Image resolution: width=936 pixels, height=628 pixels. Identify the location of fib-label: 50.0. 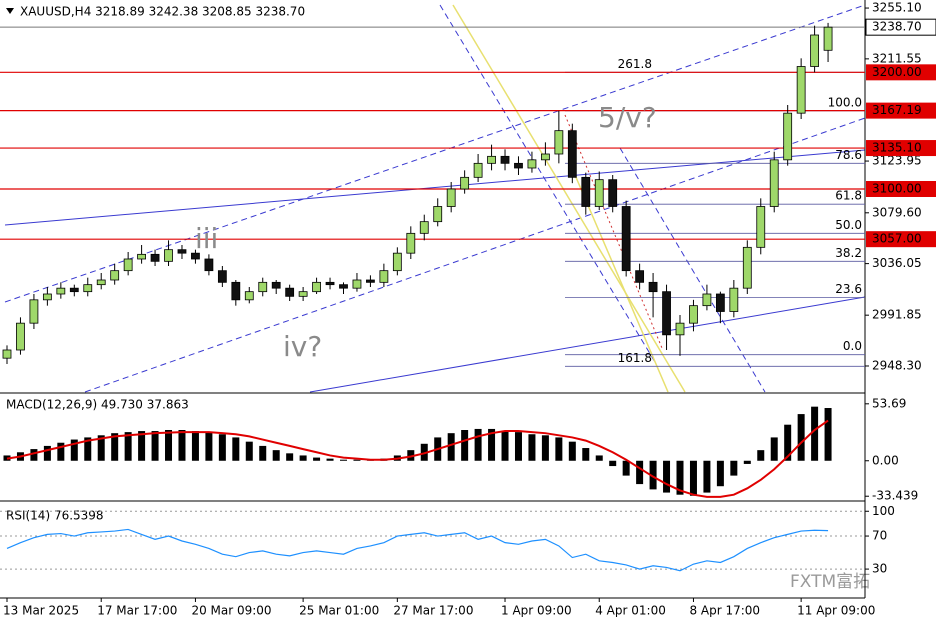
(848, 225).